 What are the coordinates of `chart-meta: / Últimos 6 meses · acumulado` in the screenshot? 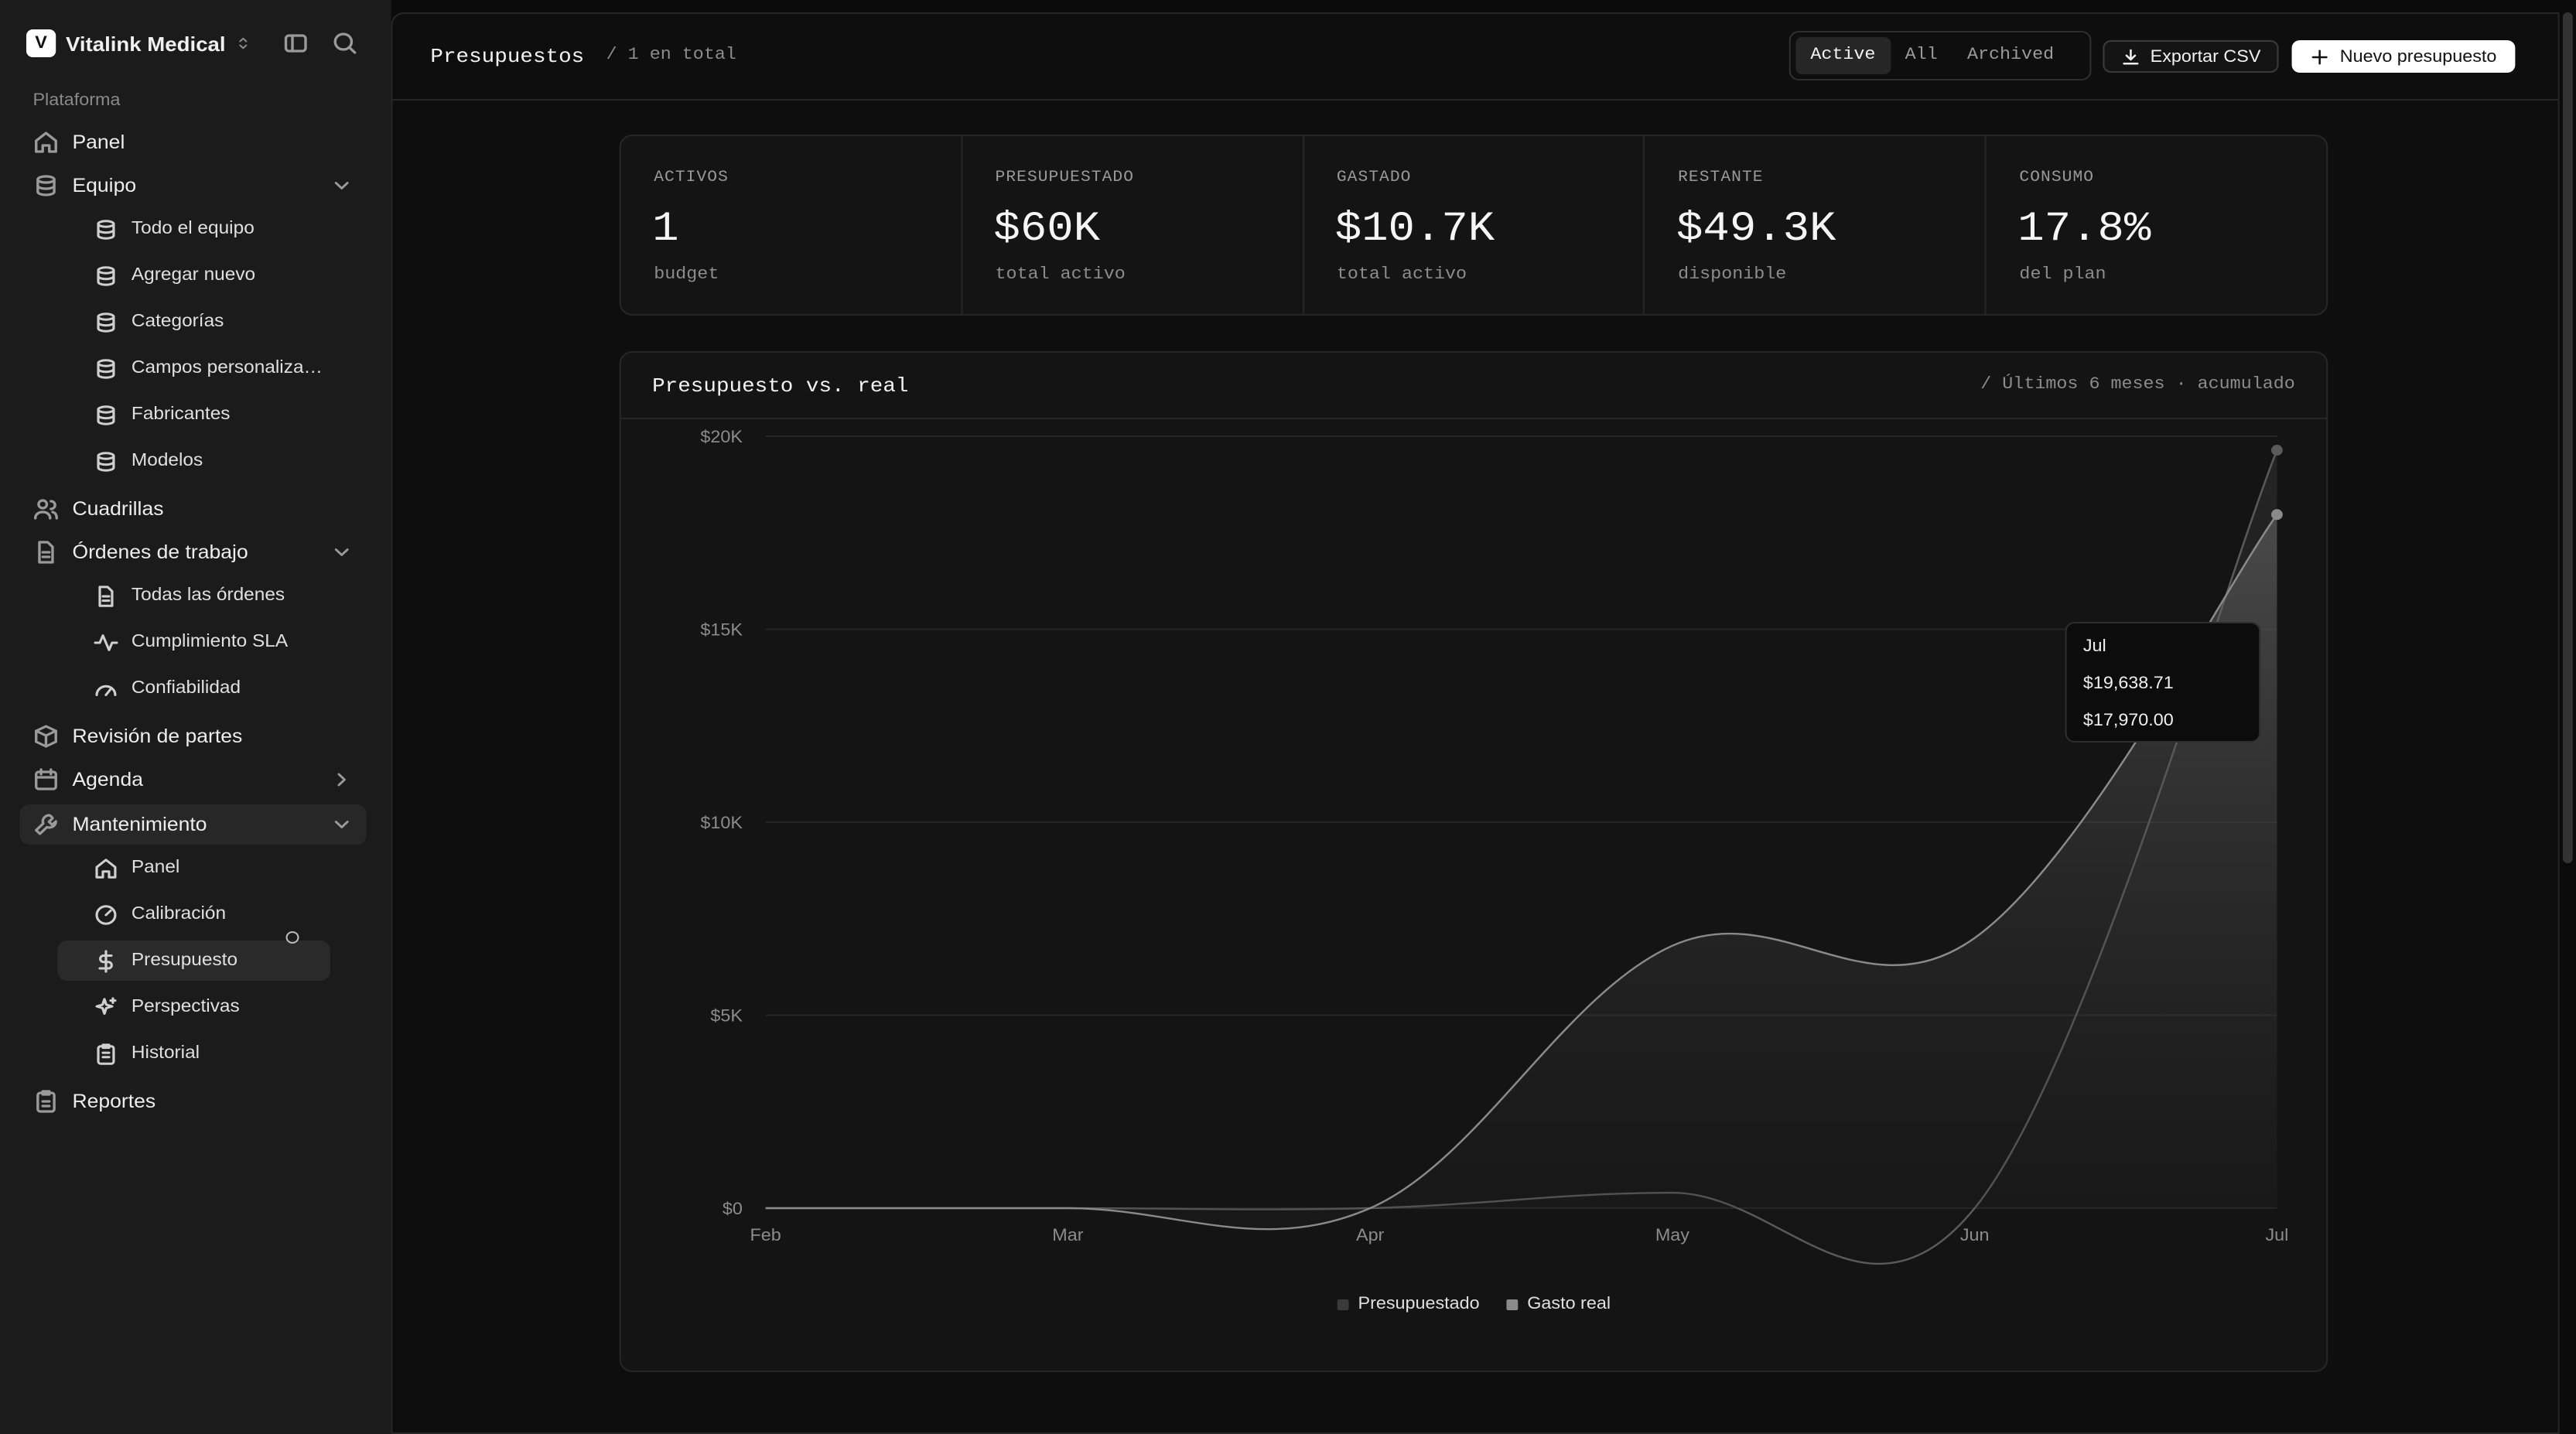 It's located at (2137, 385).